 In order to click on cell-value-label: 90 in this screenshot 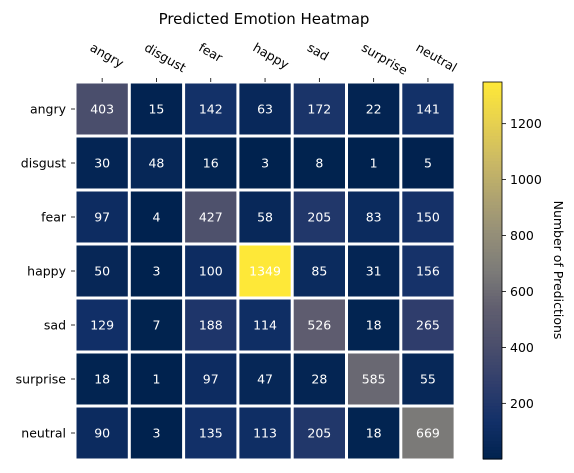, I will do `click(102, 433)`.